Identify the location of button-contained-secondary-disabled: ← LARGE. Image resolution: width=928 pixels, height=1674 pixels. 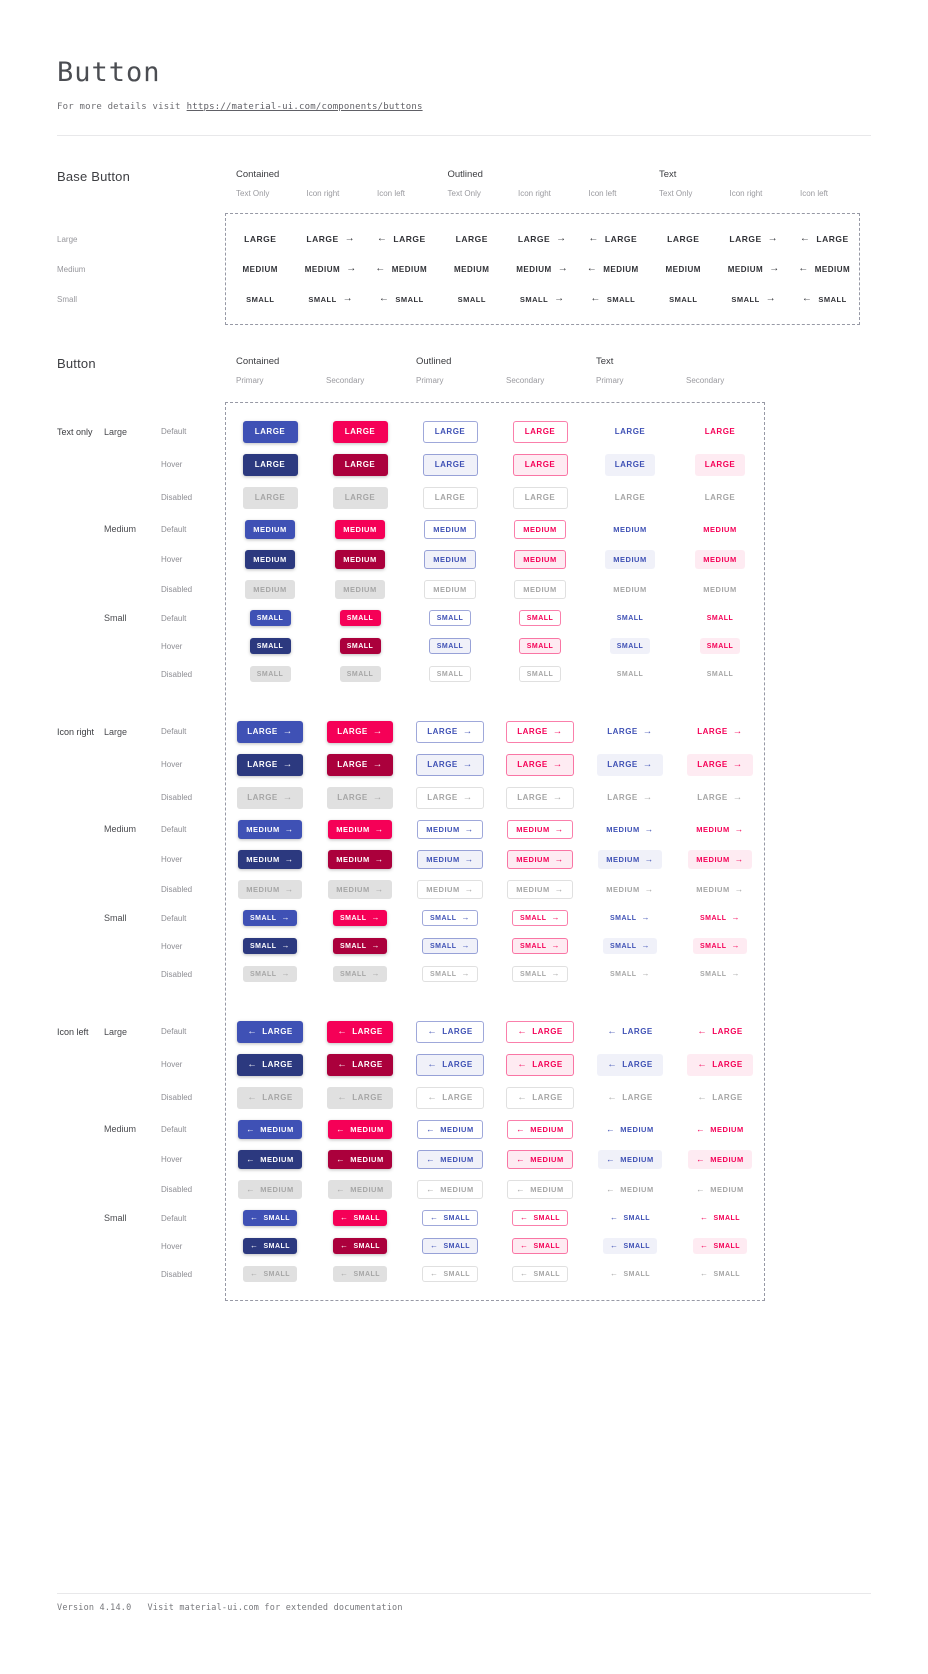
(360, 1097).